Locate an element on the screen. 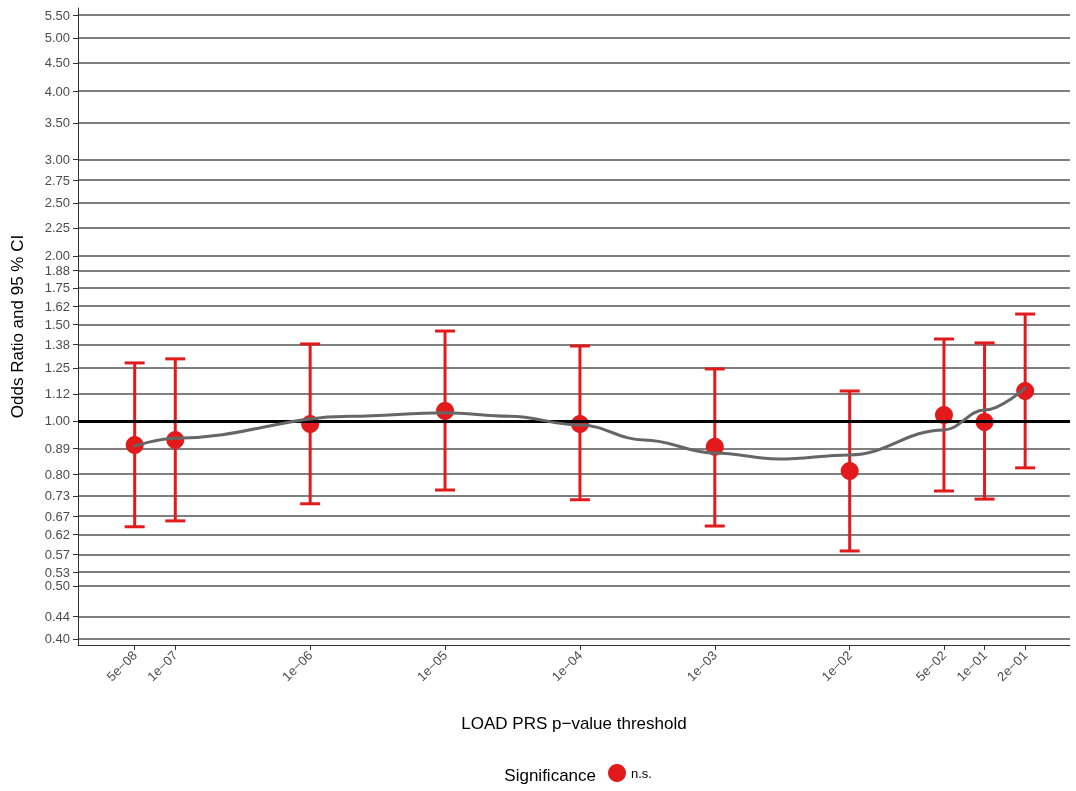 The height and width of the screenshot is (791, 1076). legend-label: n.s. is located at coordinates (641, 773).